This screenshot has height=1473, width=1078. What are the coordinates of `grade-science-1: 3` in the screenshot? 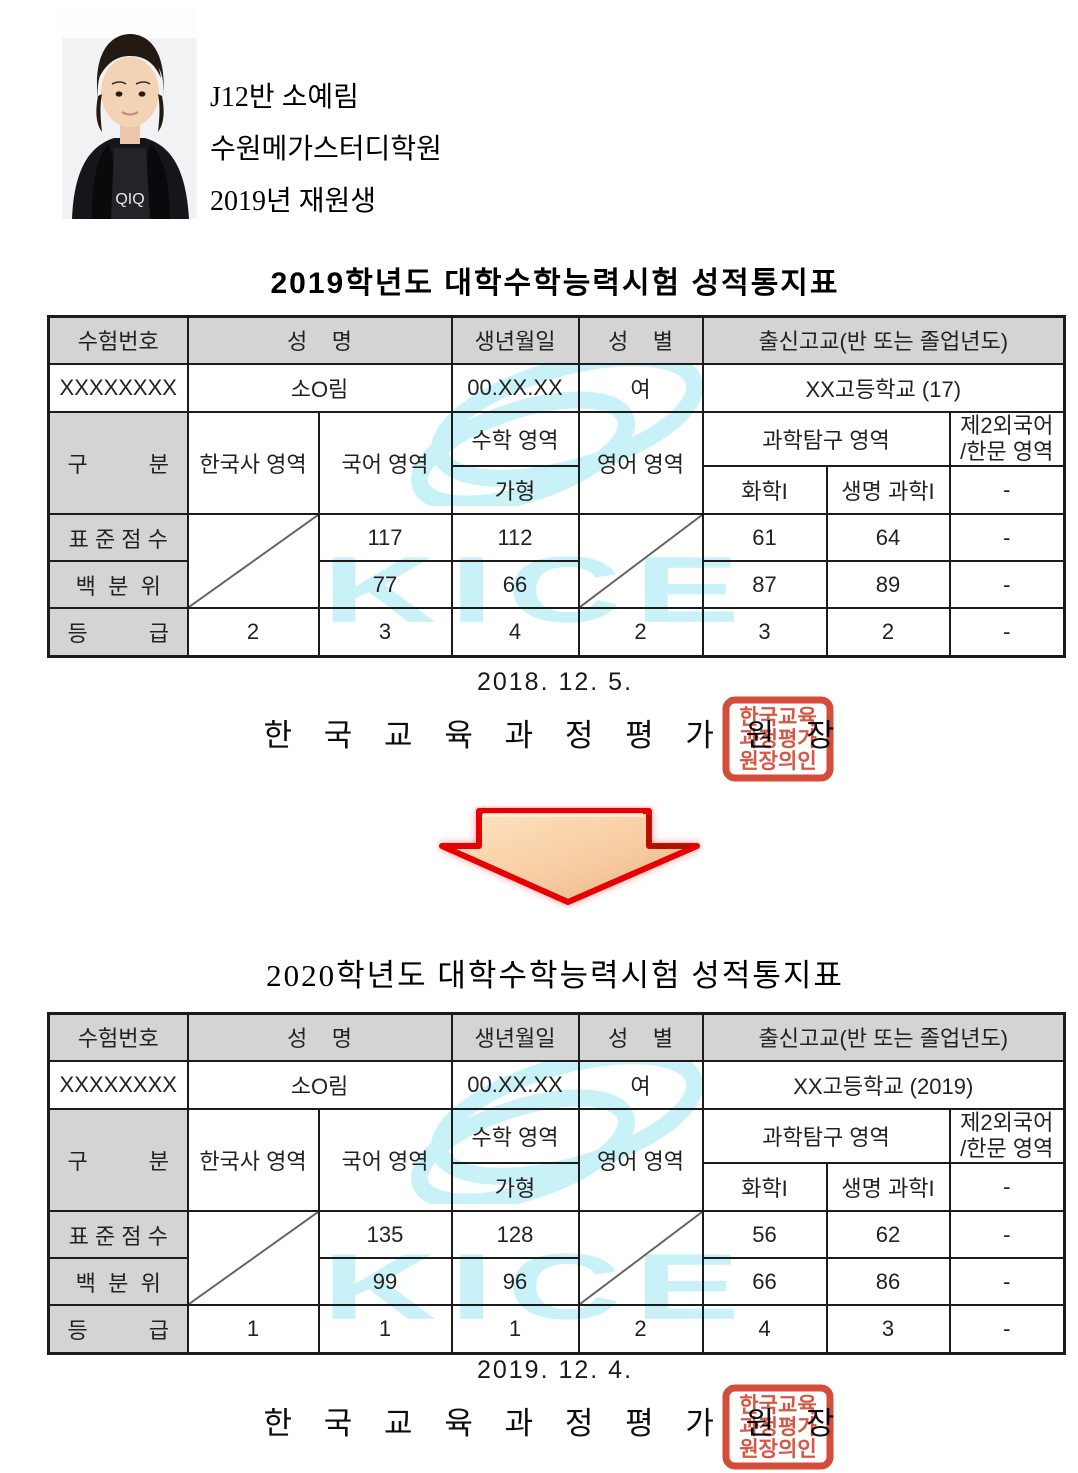 It's located at (764, 632).